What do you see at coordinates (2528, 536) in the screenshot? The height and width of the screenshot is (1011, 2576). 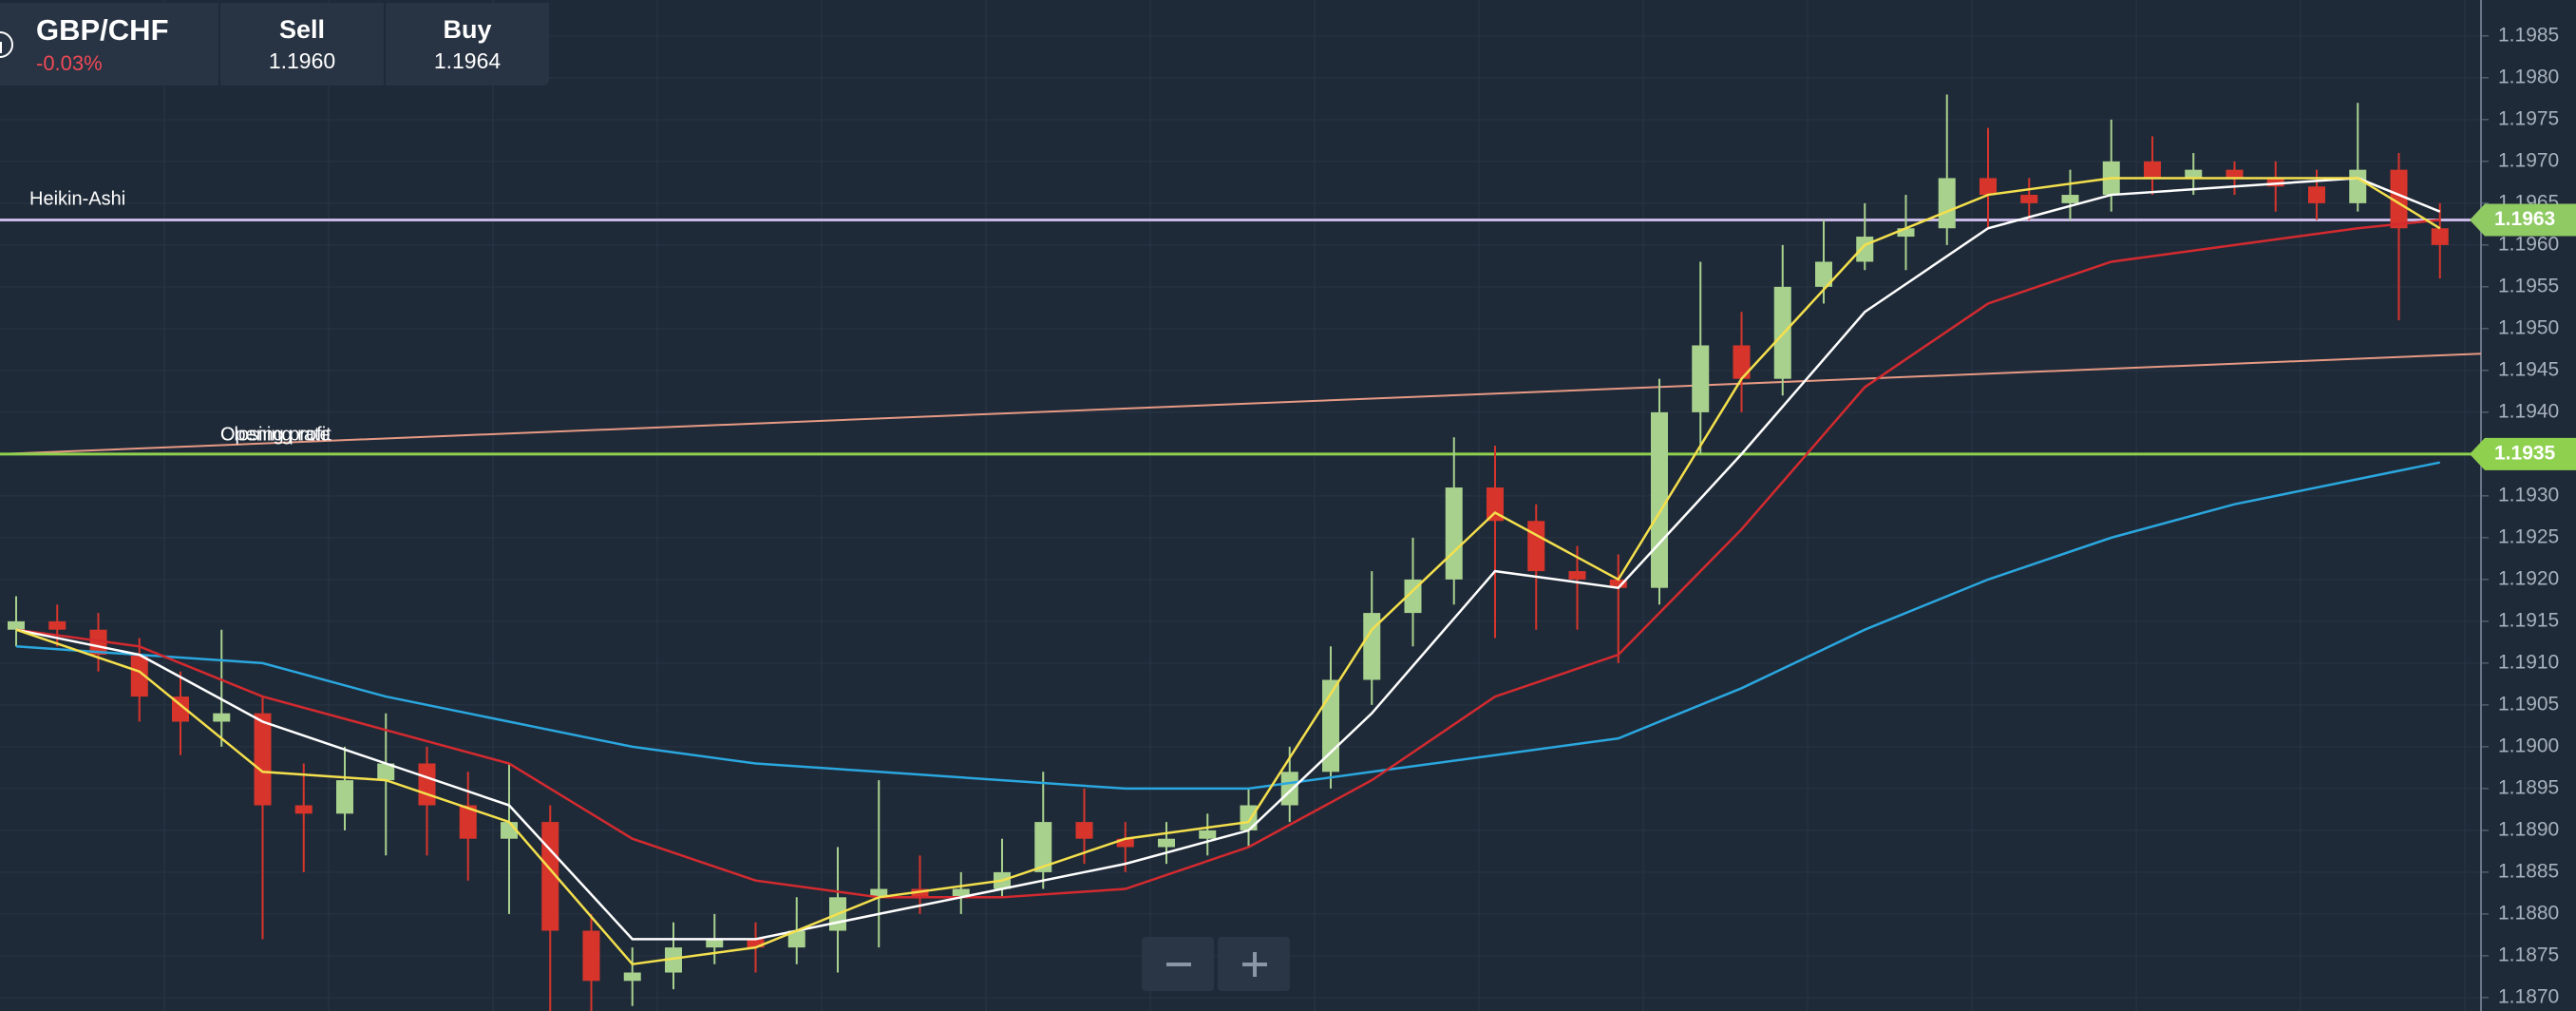 I see `y-tick-label: 1.1925` at bounding box center [2528, 536].